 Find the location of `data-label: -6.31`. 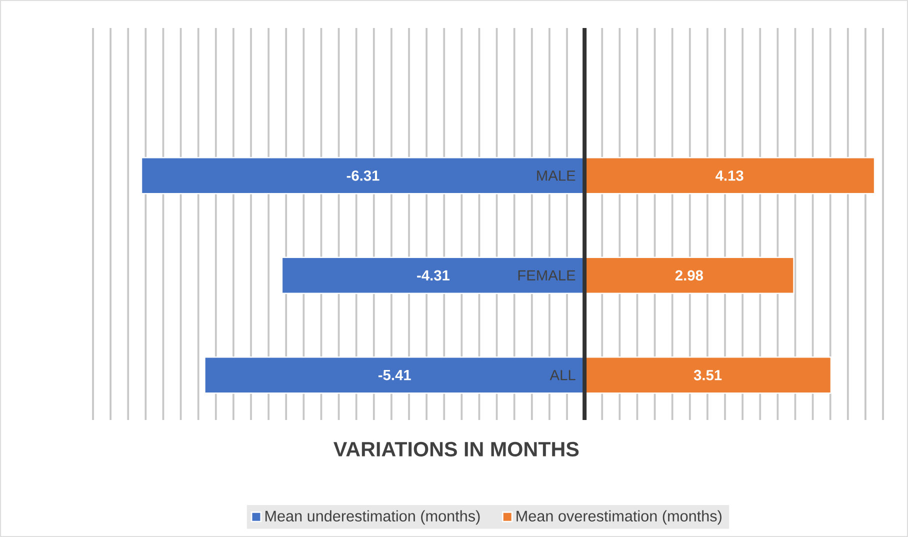

data-label: -6.31 is located at coordinates (363, 175).